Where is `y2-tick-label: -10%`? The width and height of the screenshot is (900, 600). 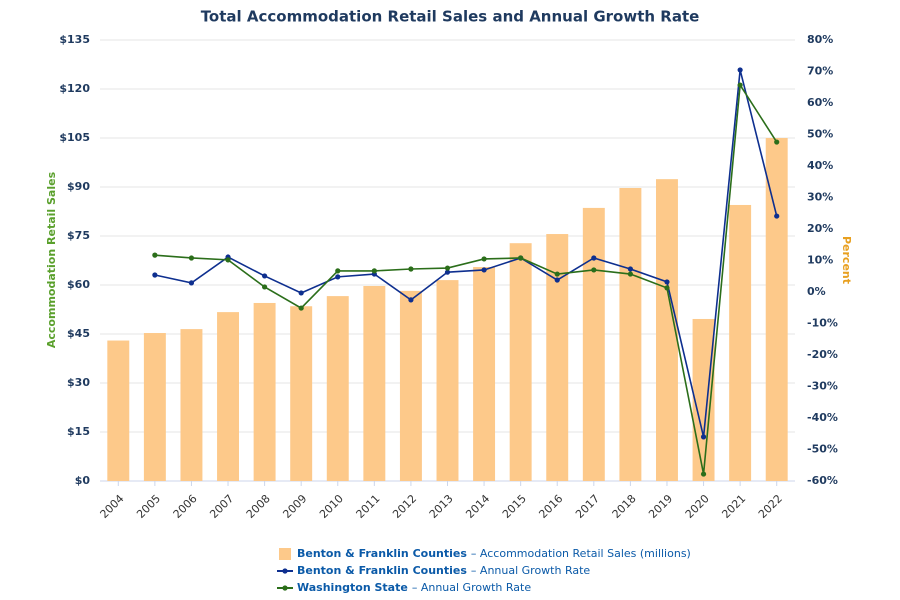 y2-tick-label: -10% is located at coordinates (822, 323).